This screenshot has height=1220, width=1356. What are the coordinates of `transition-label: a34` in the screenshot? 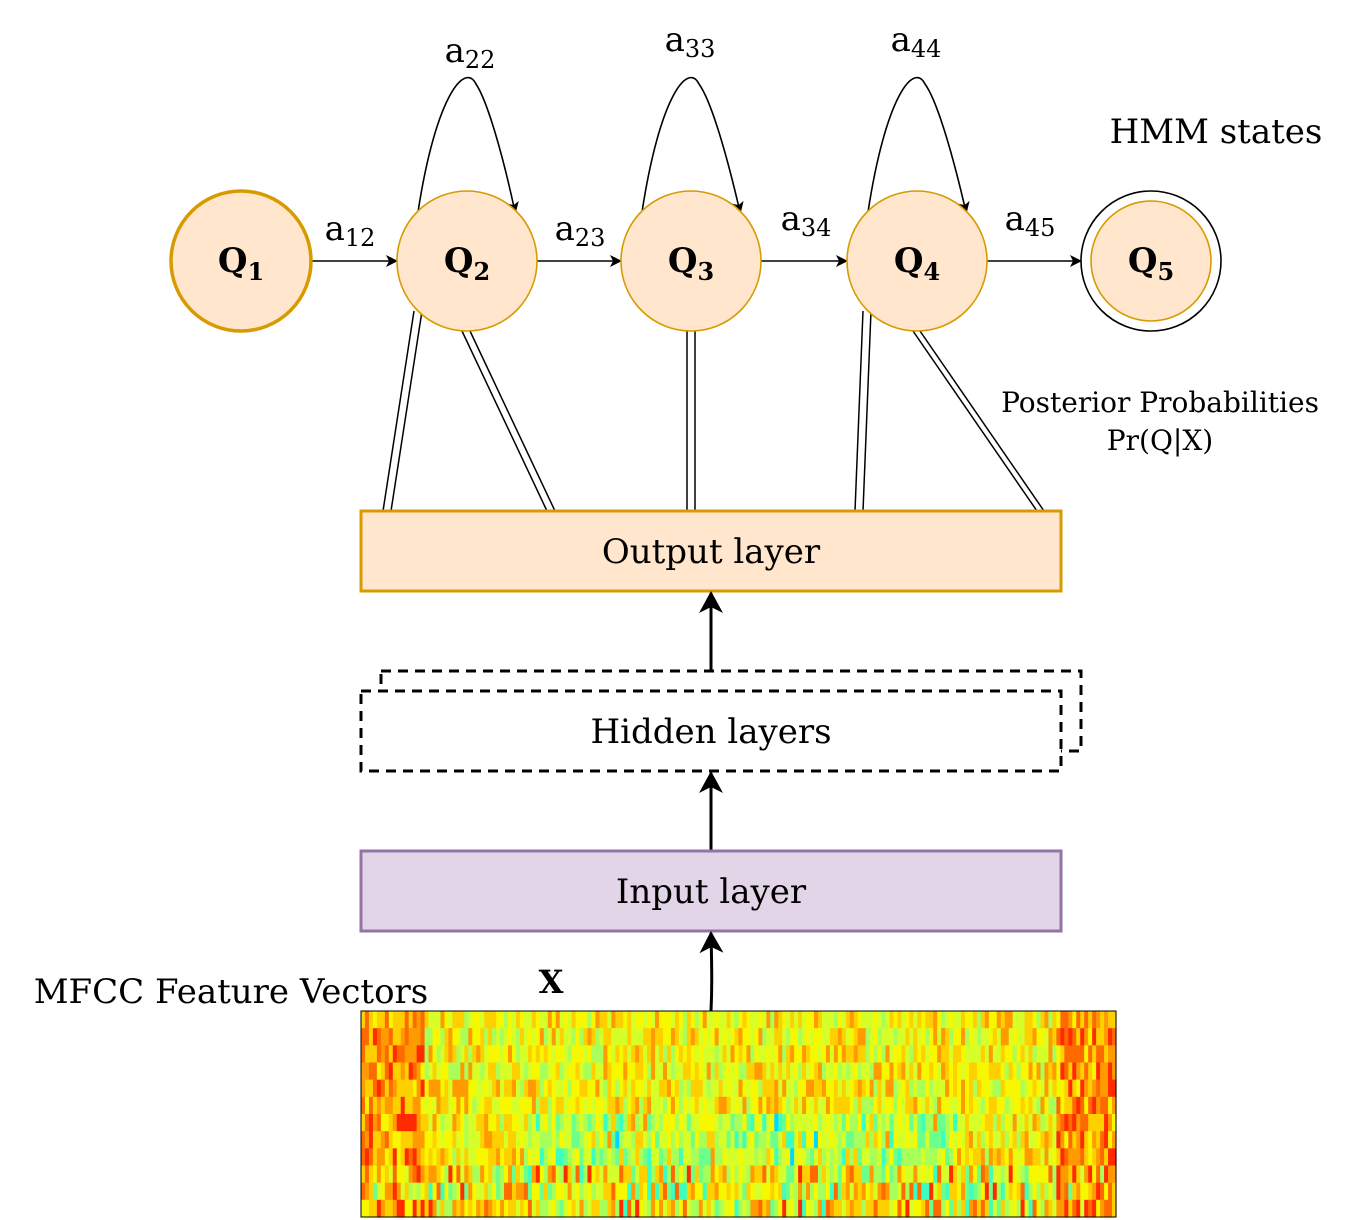 It's located at (806, 220).